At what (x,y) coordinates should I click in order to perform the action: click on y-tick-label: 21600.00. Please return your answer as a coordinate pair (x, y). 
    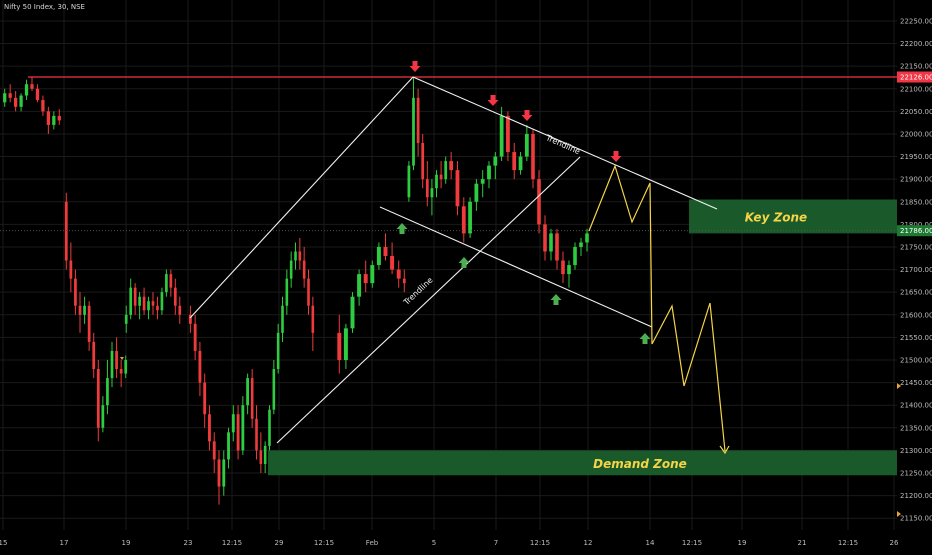
    Looking at the image, I should click on (916, 315).